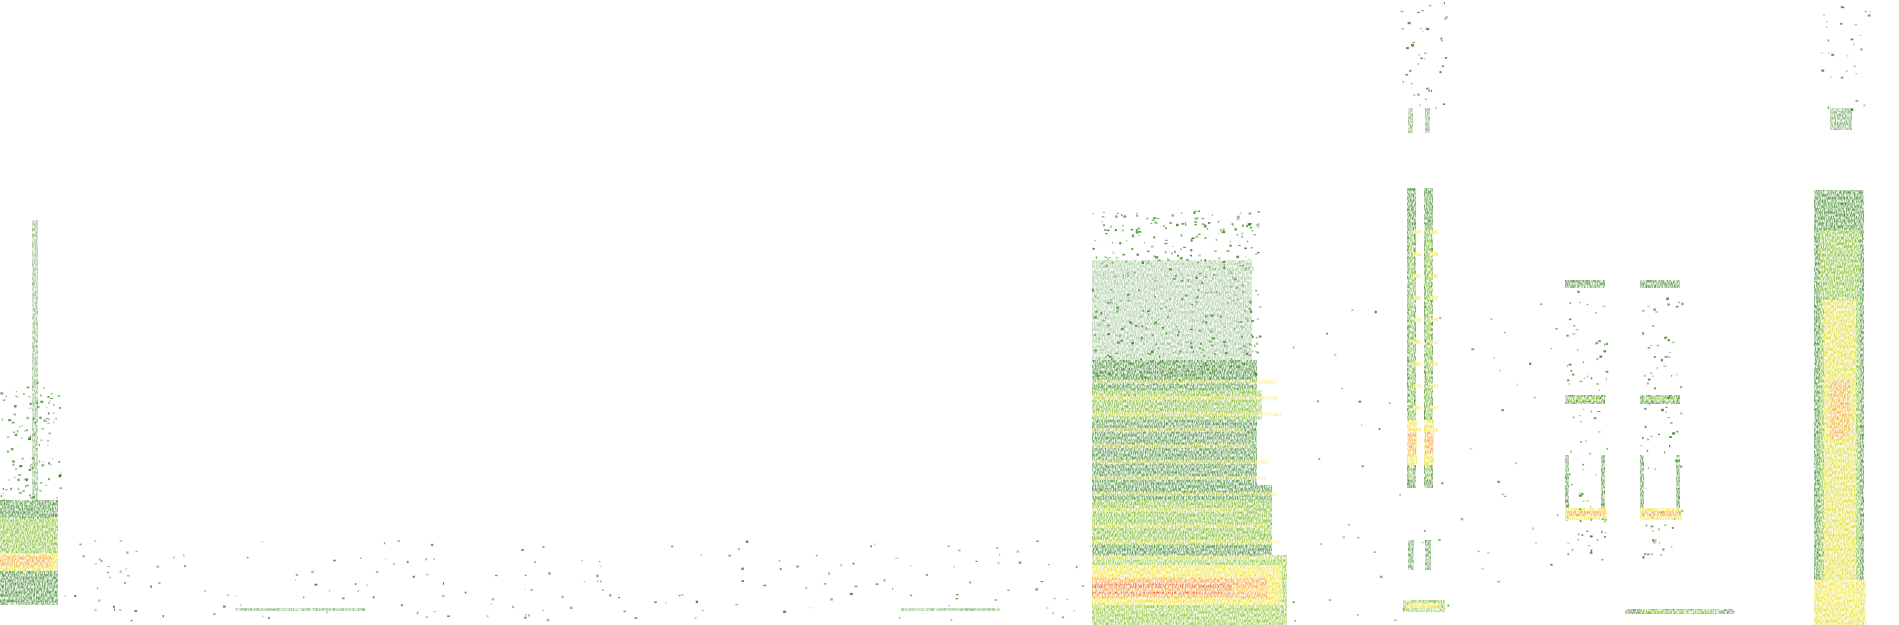  Describe the element at coordinates (1852, 39) in the screenshot. I see `right-column-speck` at that location.